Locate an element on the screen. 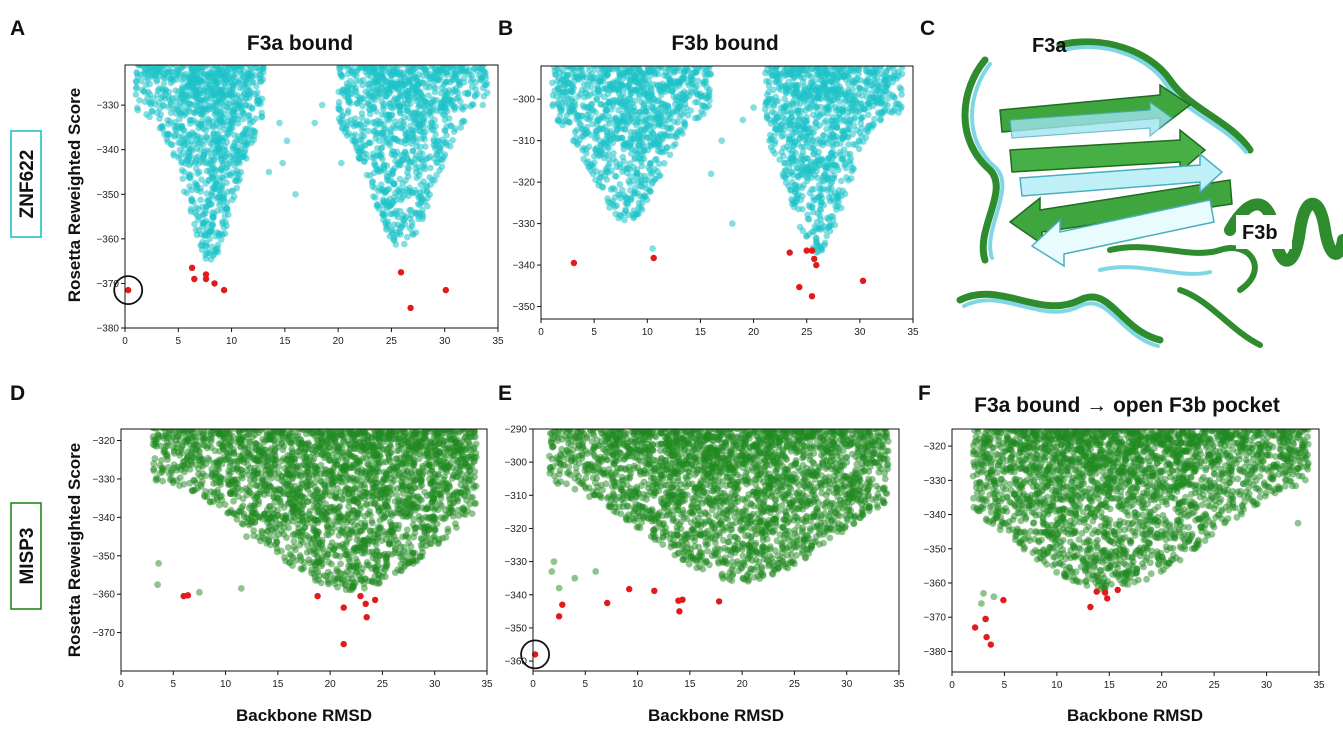 This screenshot has height=730, width=1343. highlight-point is located at coordinates (214, 283).